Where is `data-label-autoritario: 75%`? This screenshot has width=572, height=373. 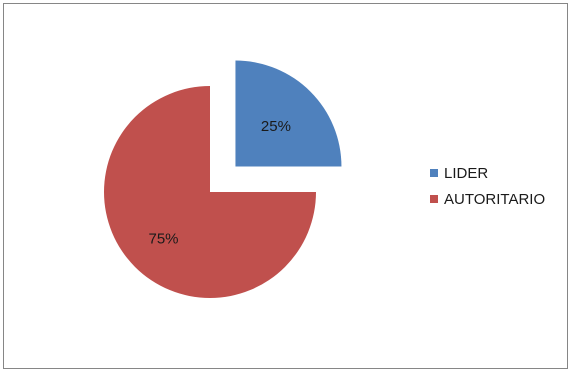 data-label-autoritario: 75% is located at coordinates (164, 238).